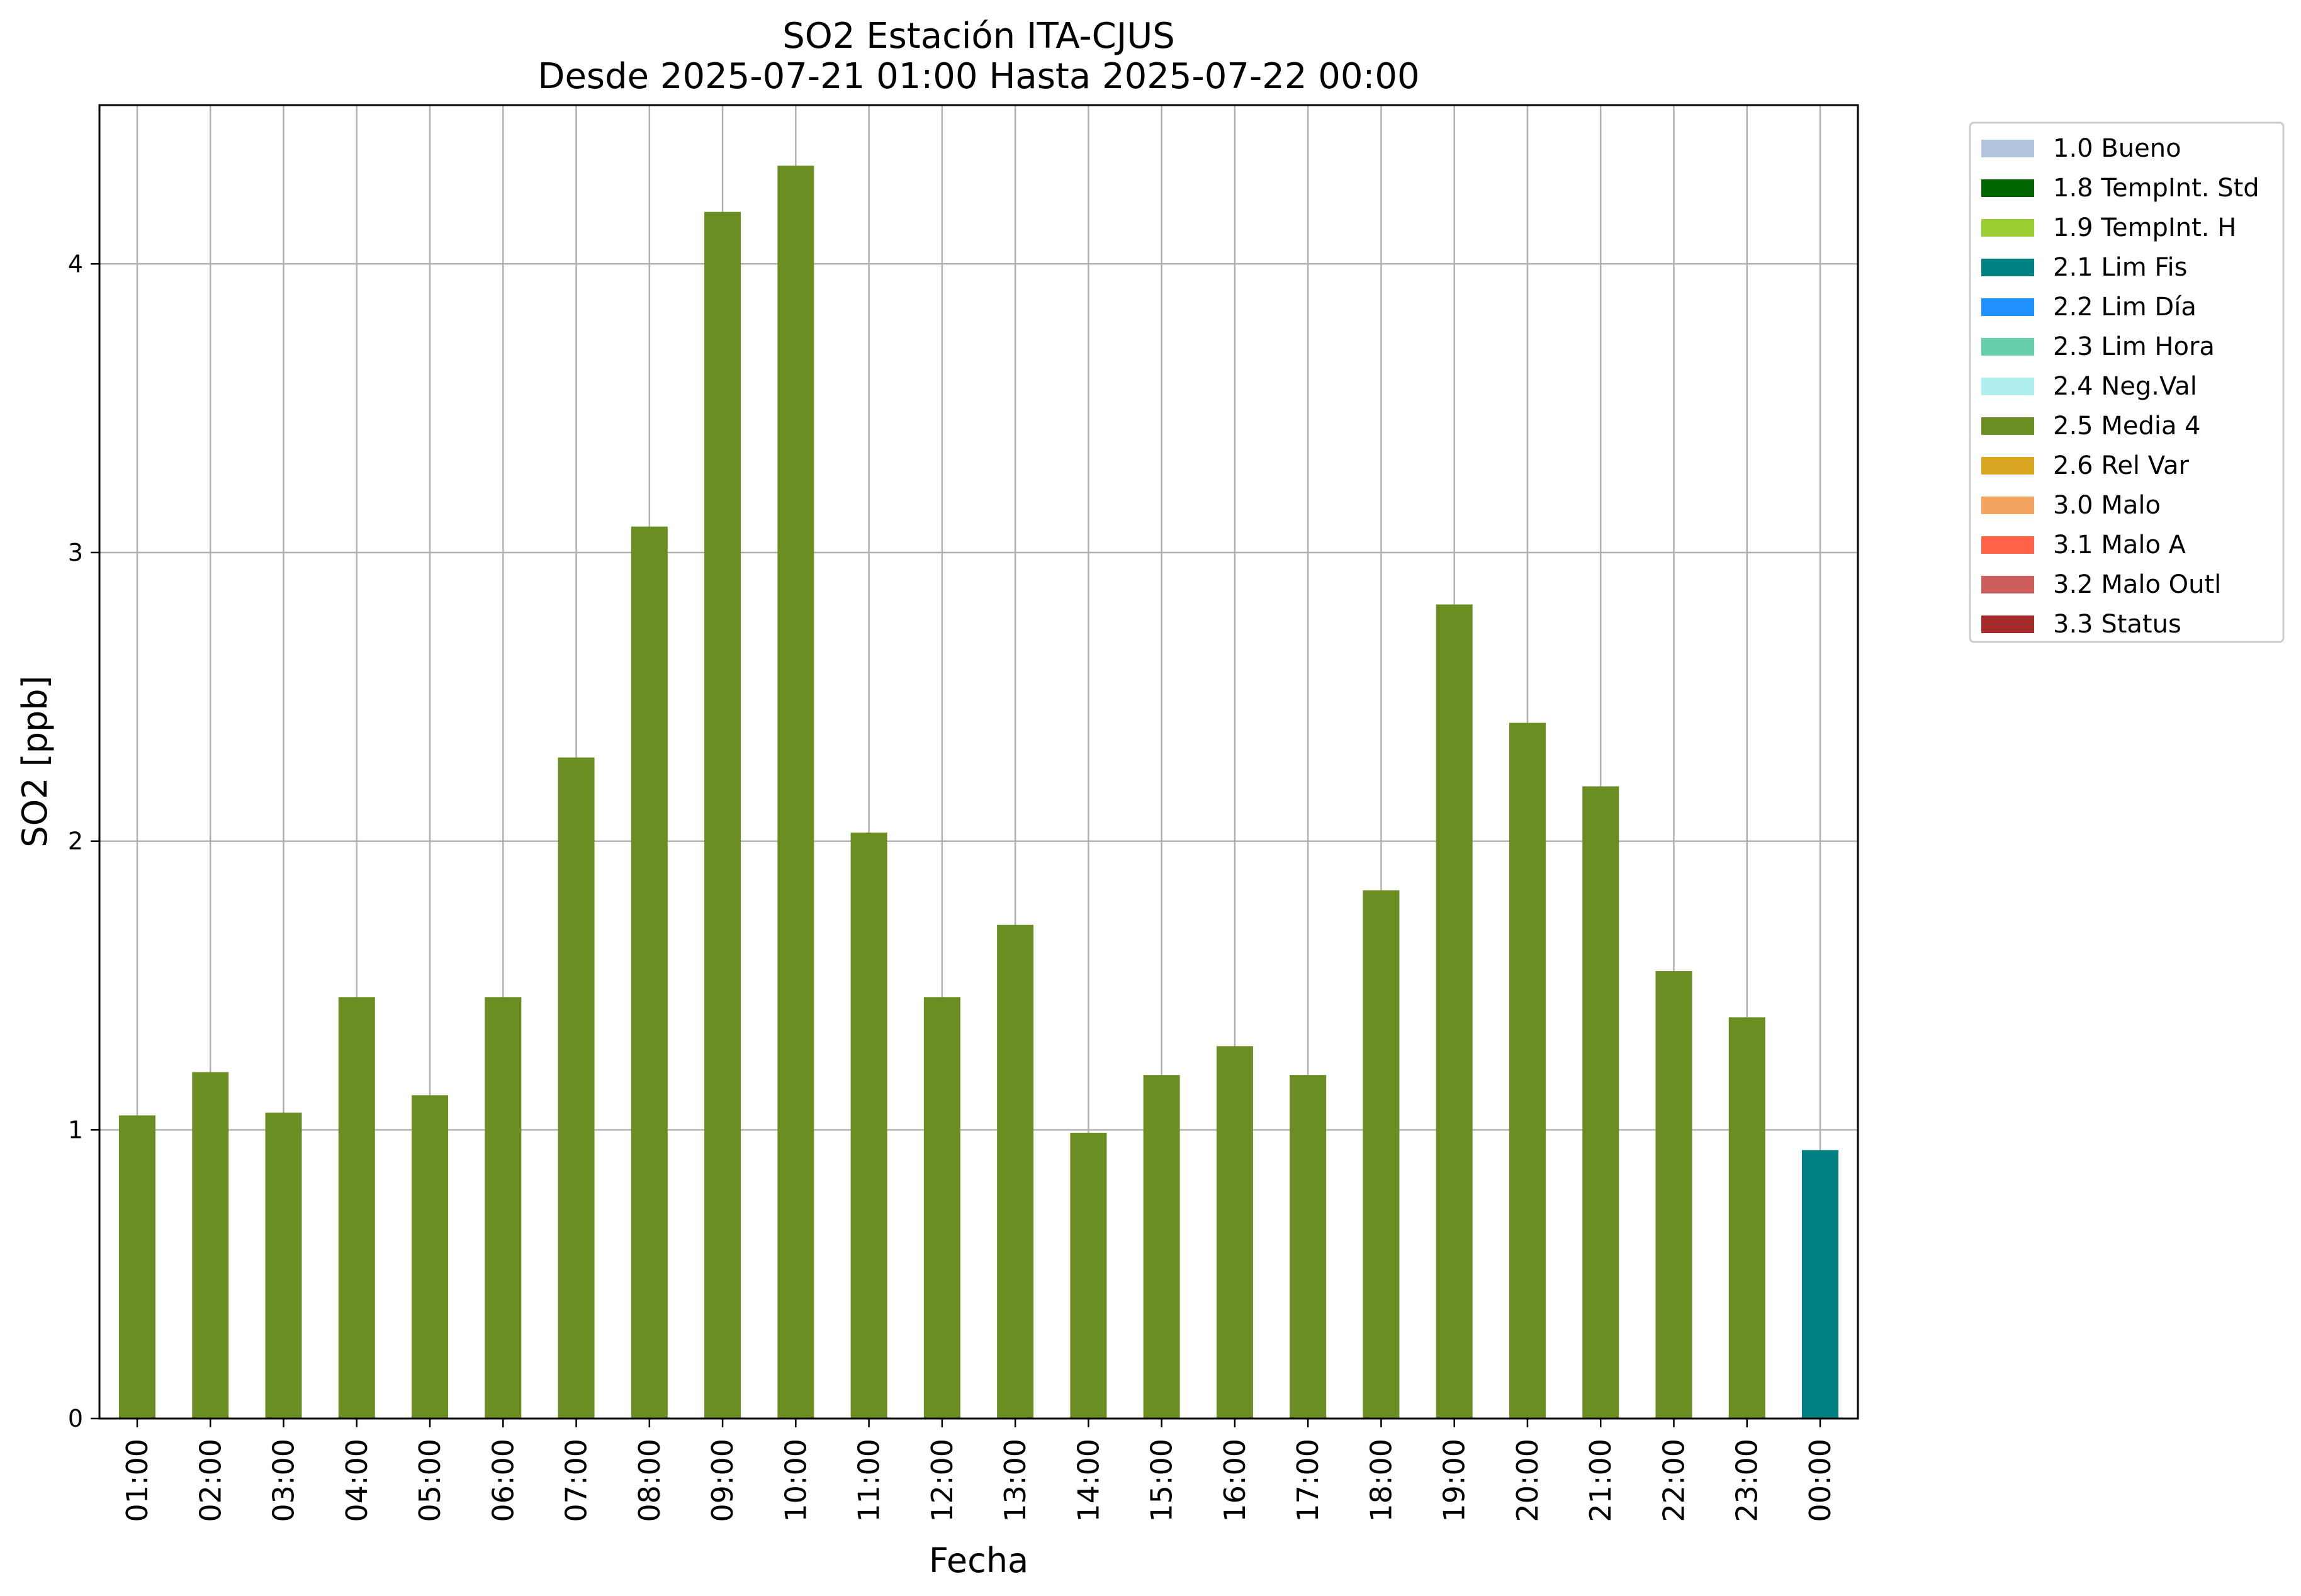  Describe the element at coordinates (83, 841) in the screenshot. I see `y-axis-ticks: 0 1 2 3 4` at that location.